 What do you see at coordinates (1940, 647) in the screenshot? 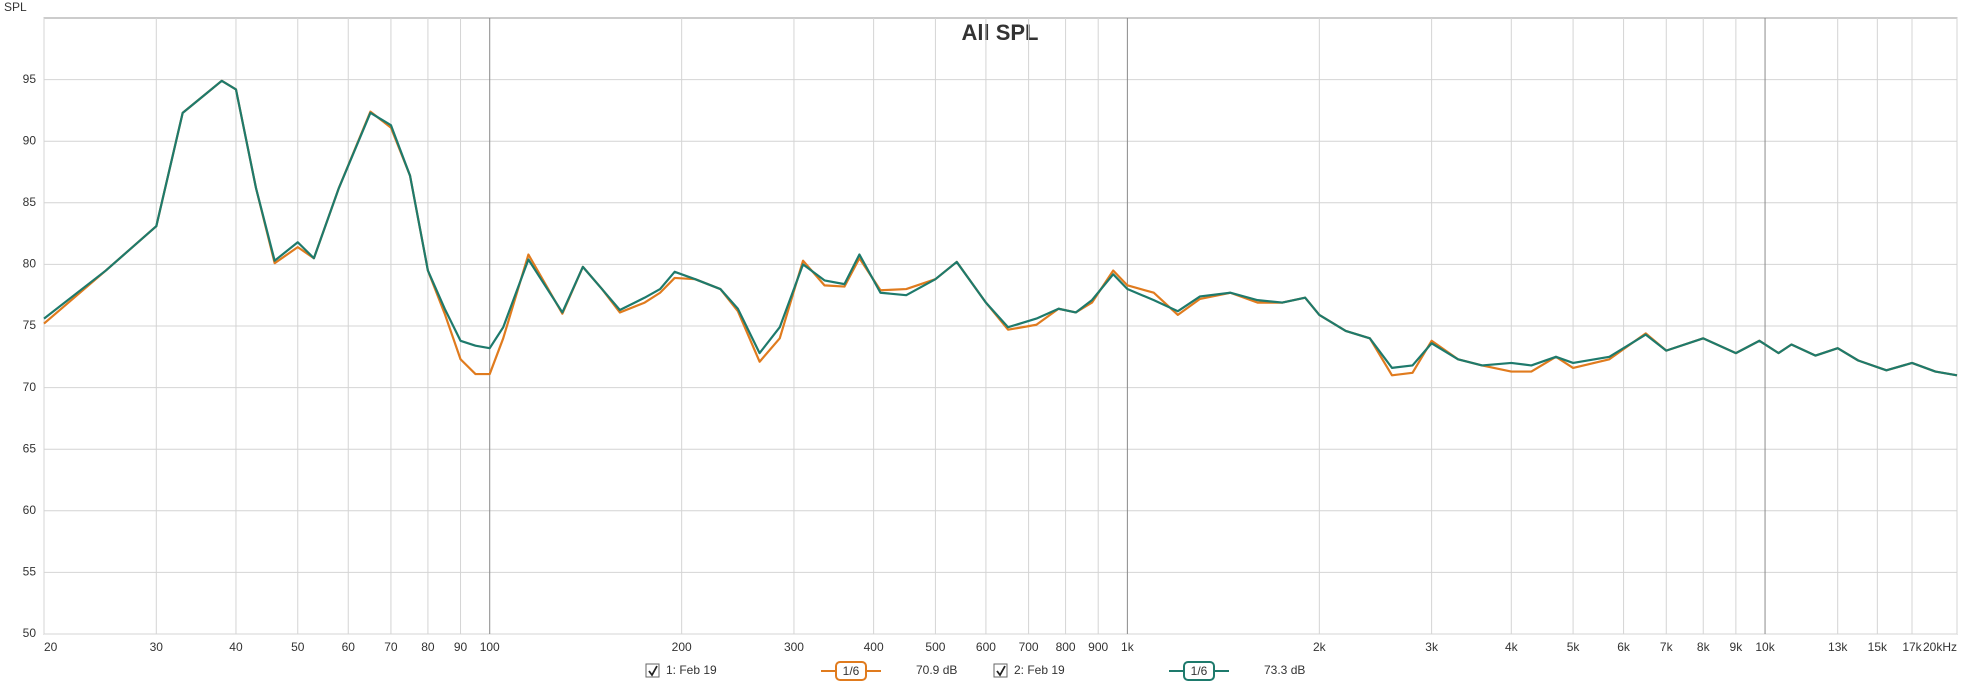
I see `x-tick-label: 20kHz` at bounding box center [1940, 647].